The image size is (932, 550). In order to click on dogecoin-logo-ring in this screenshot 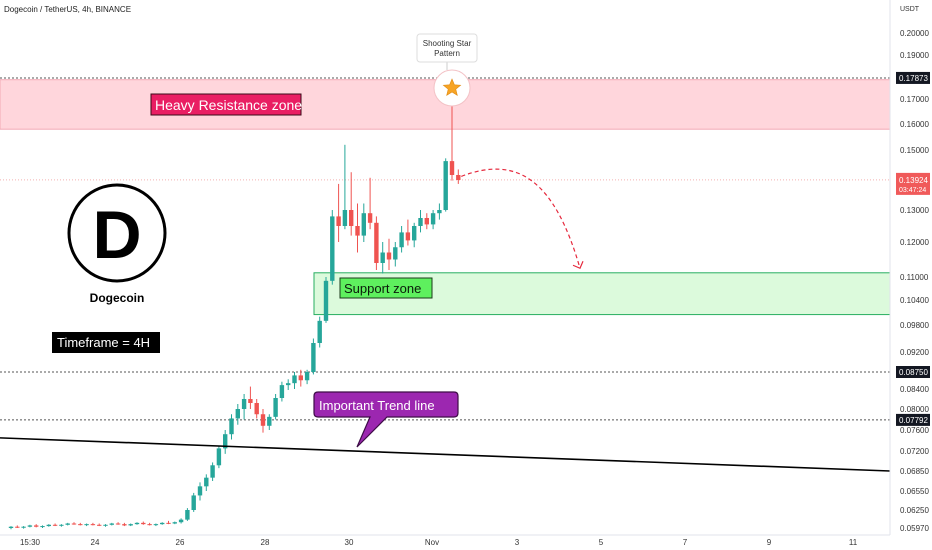, I will do `click(117, 233)`.